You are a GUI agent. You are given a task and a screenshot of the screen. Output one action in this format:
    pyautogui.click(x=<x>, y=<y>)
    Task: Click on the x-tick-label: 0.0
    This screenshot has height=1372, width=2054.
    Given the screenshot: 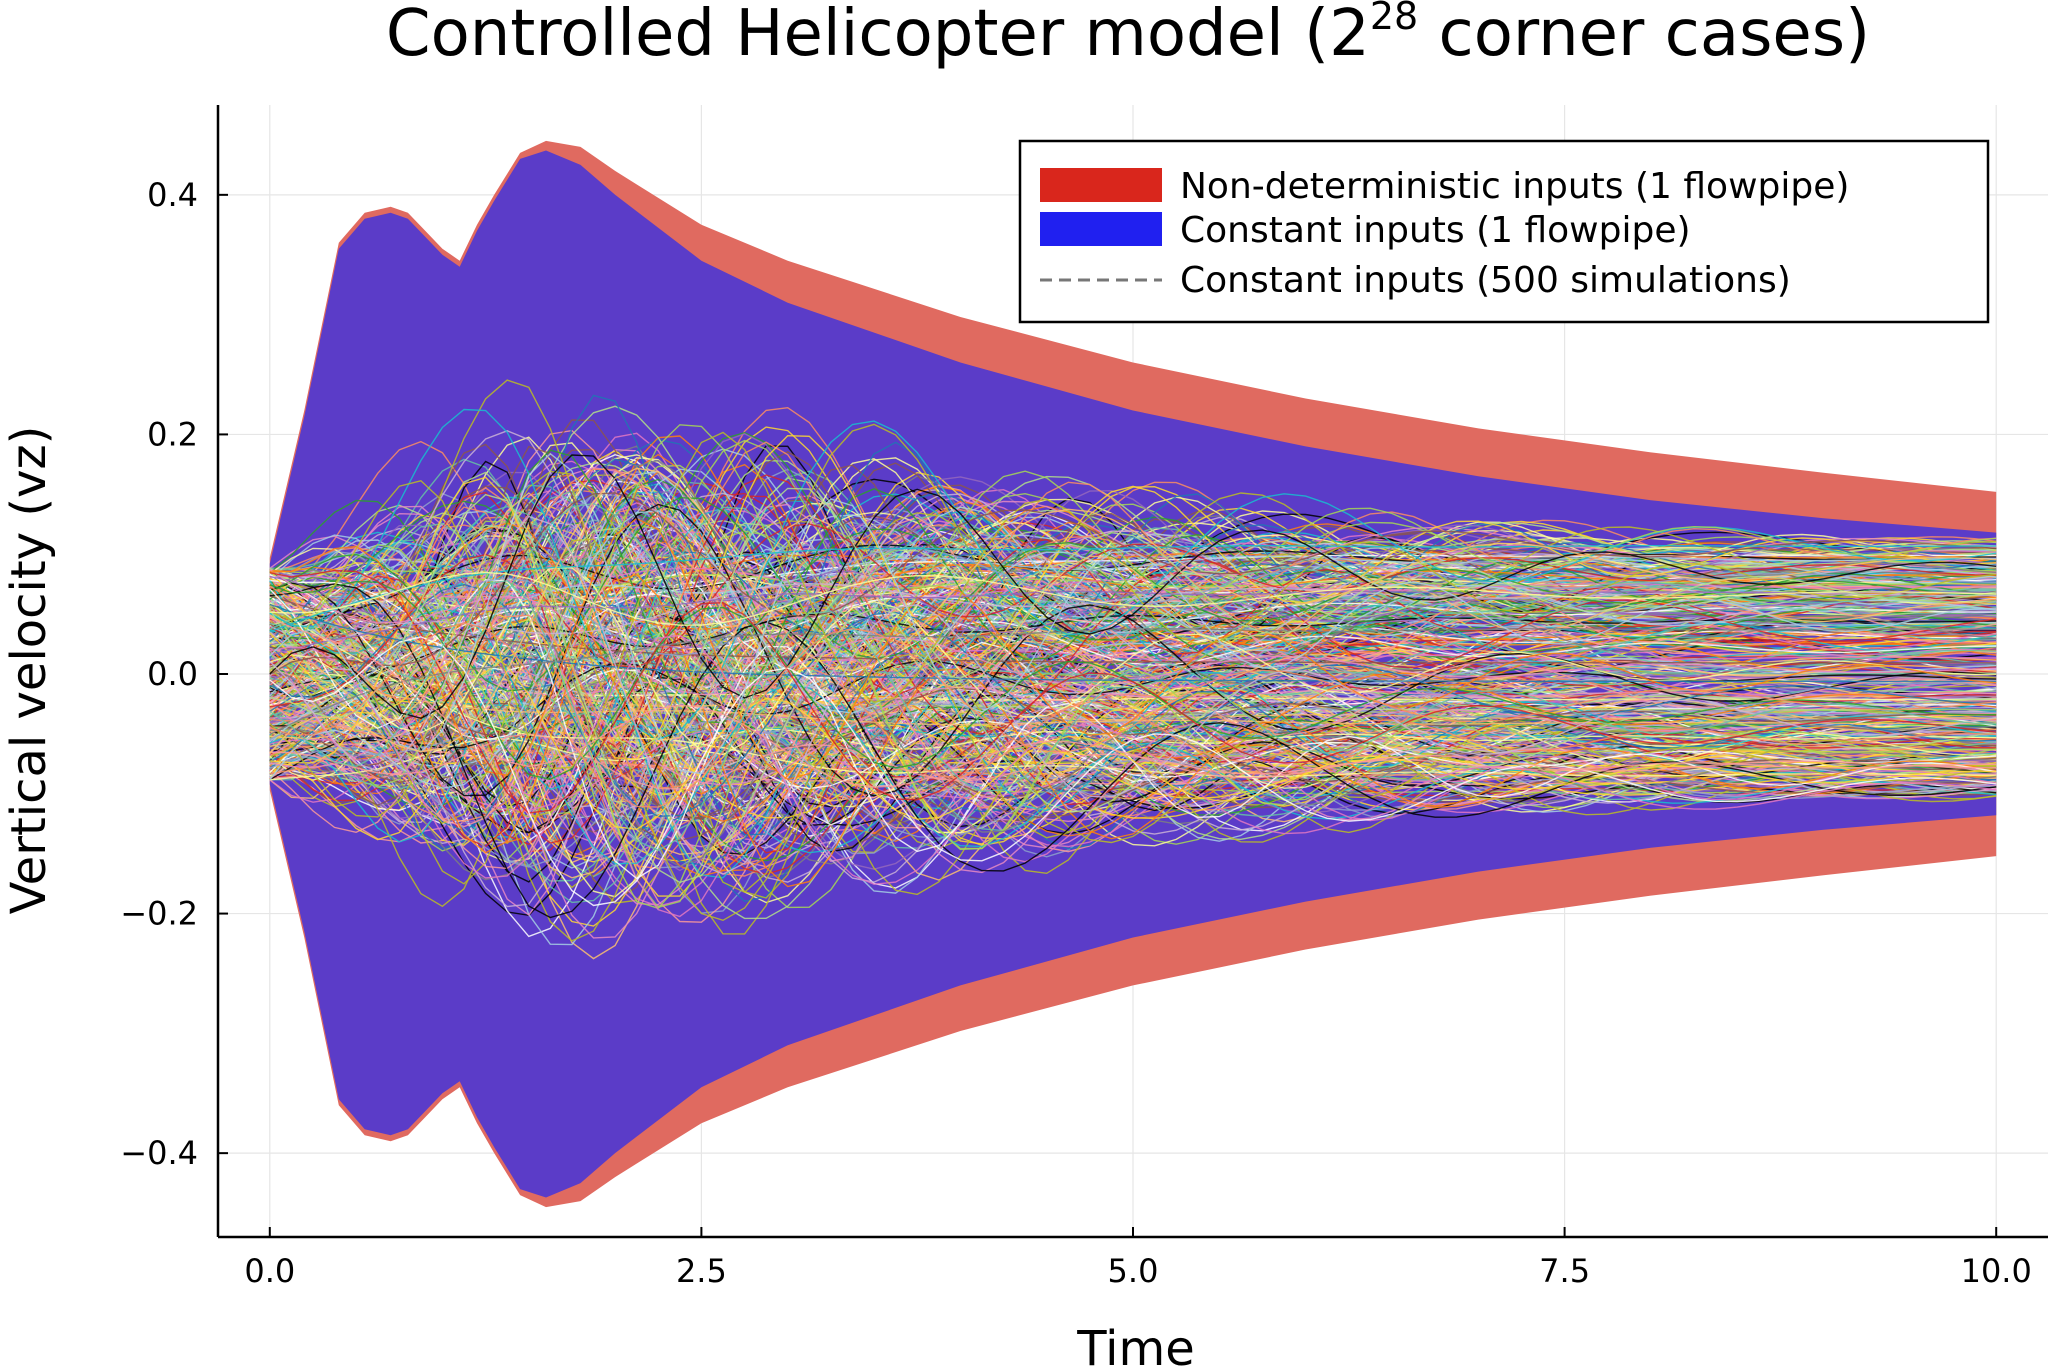 What is the action you would take?
    pyautogui.click(x=269, y=1271)
    